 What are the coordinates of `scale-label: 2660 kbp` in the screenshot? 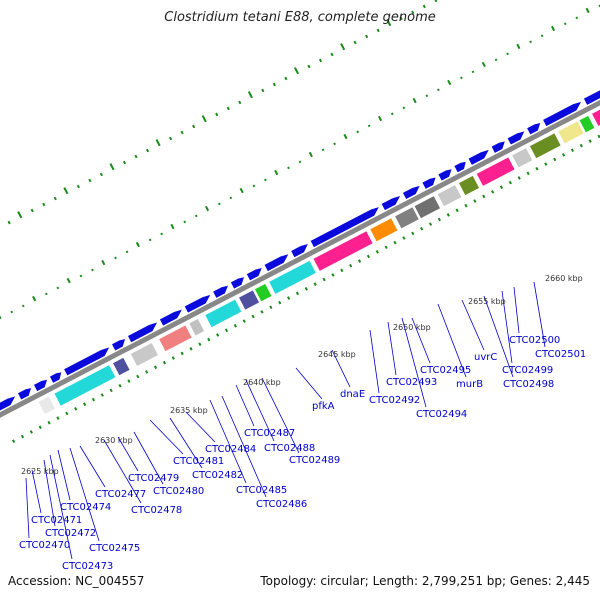 It's located at (564, 278).